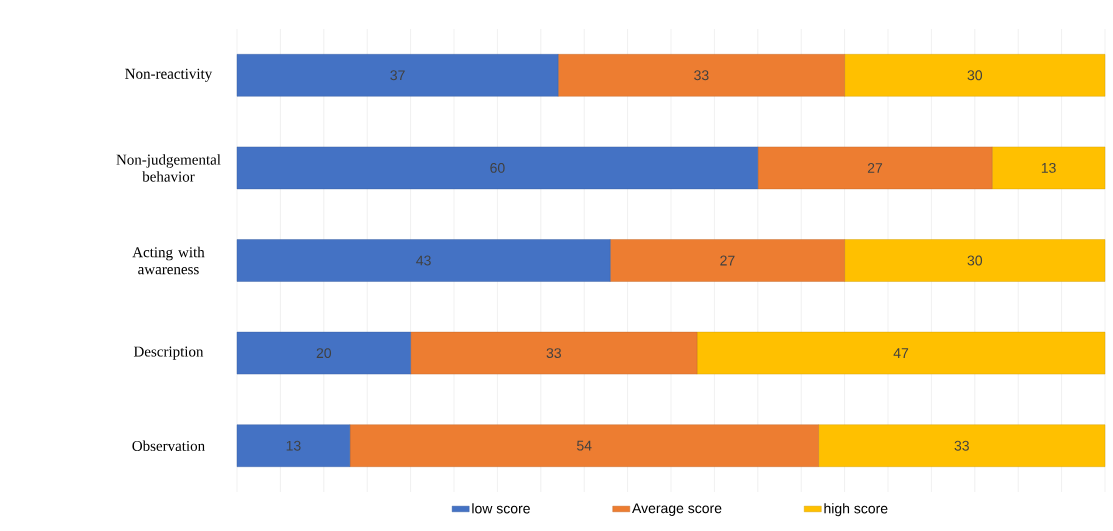 The width and height of the screenshot is (1113, 531). Describe the element at coordinates (168, 353) in the screenshot. I see `y-tick-label: Description` at that location.